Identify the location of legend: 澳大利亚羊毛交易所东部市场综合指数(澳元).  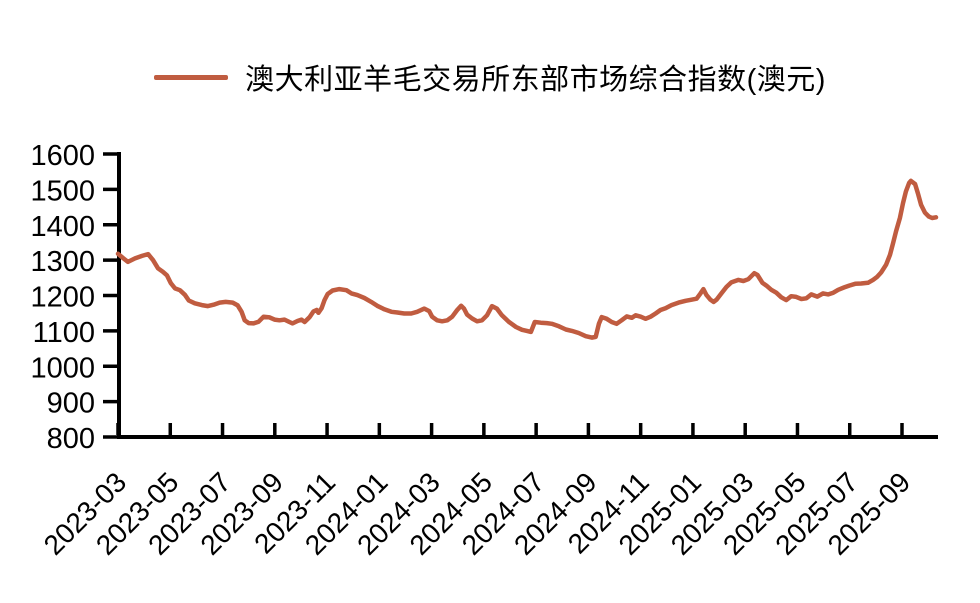
(490, 77).